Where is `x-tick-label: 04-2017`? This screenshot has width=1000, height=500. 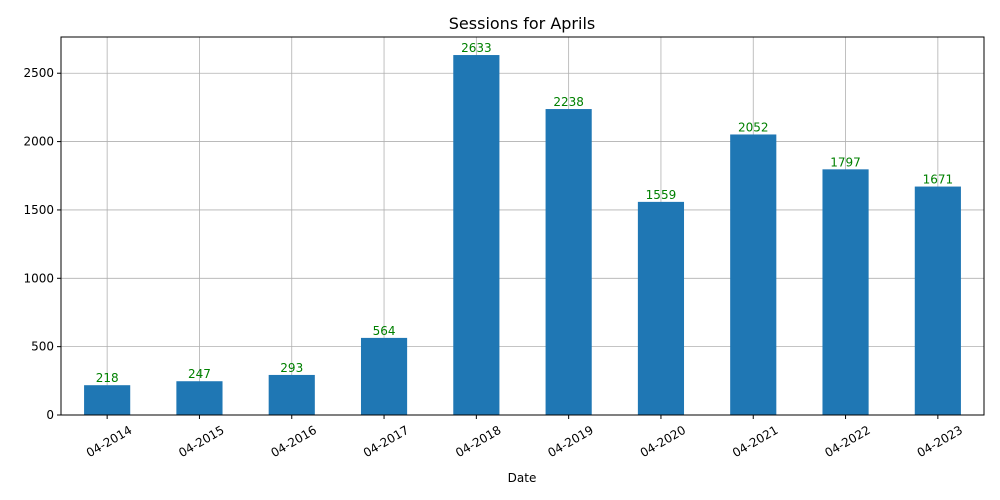
x-tick-label: 04-2017 is located at coordinates (386, 441).